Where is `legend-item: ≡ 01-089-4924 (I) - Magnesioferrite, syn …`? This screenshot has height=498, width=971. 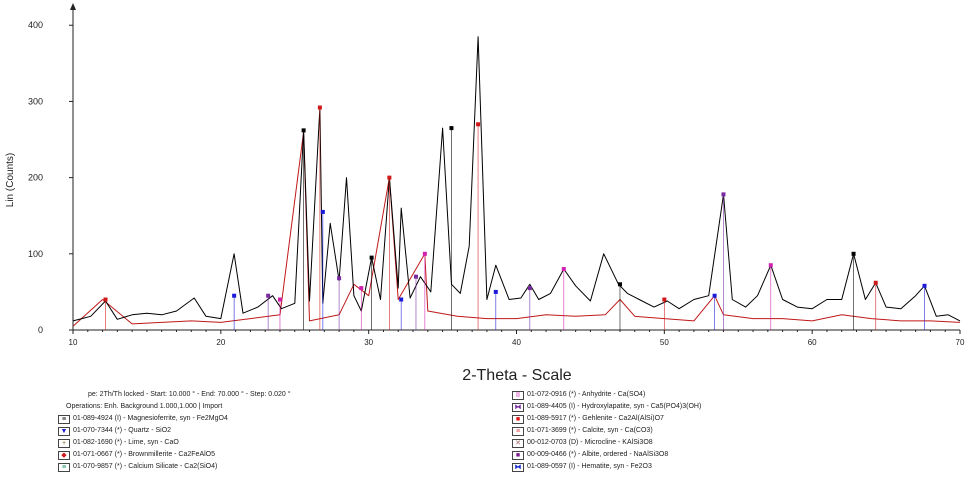
legend-item: ≡ 01-089-4924 (I) - Magnesioferrite, syn … is located at coordinates (278, 419).